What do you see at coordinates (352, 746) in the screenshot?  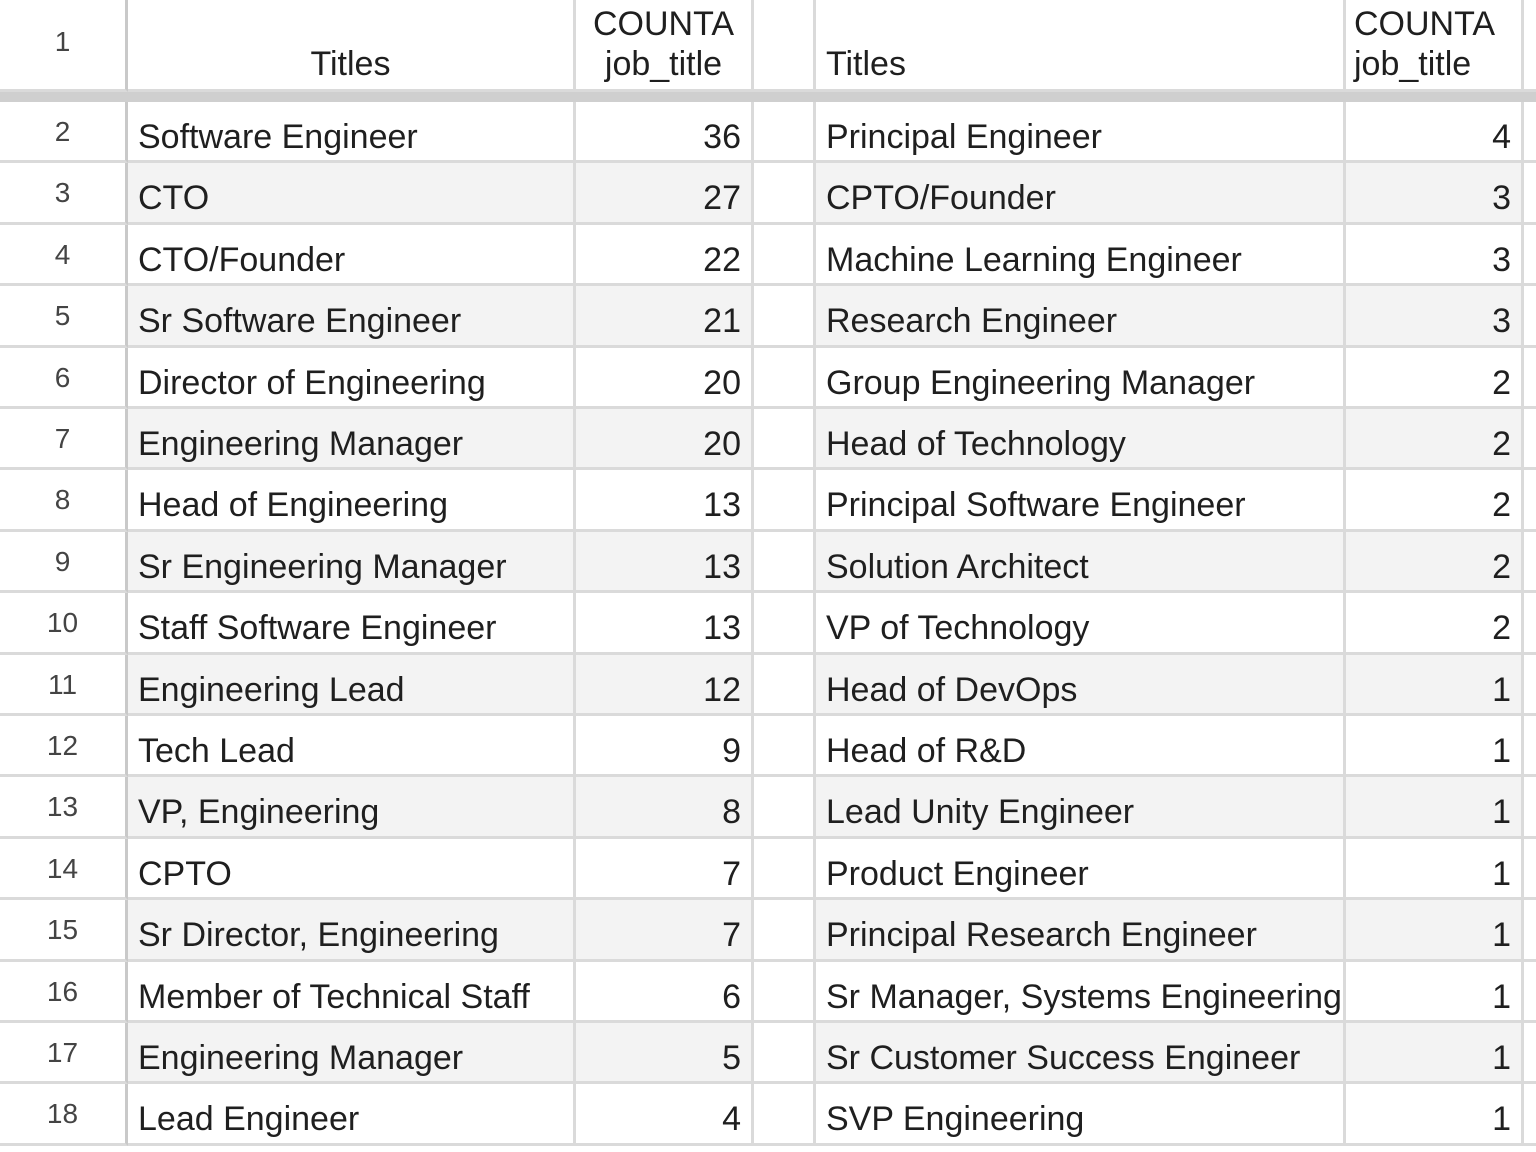 I see `cell-left-title: Tech Lead` at bounding box center [352, 746].